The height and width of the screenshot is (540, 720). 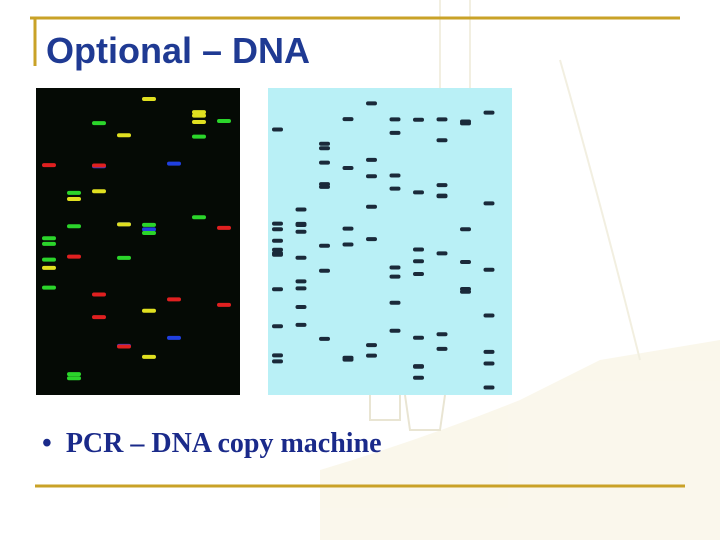 I want to click on bullet-item: • PCR – DNA copy machine, so click(x=212, y=443).